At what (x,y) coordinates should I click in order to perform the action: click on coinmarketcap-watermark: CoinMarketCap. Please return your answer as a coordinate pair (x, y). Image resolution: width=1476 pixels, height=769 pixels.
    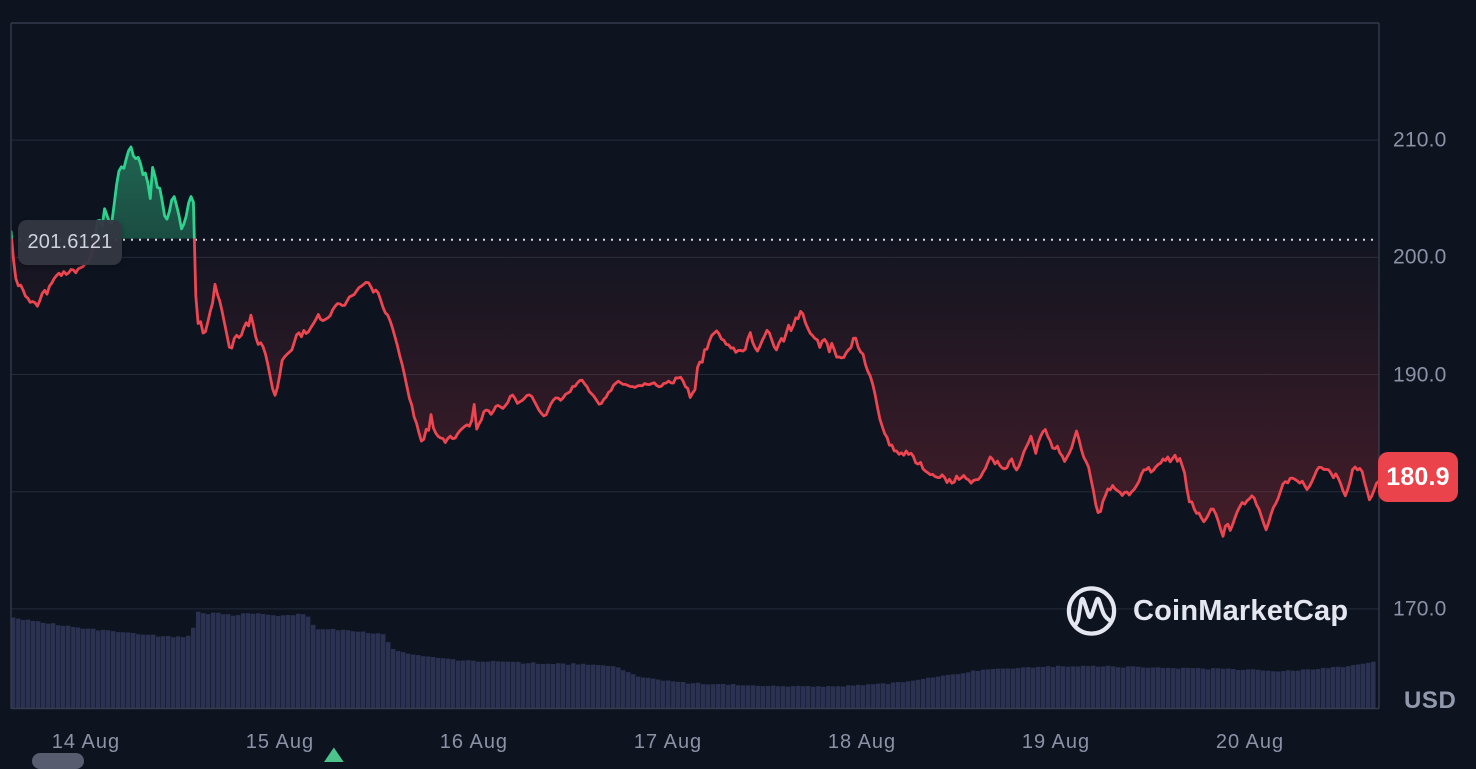
    Looking at the image, I should click on (1206, 611).